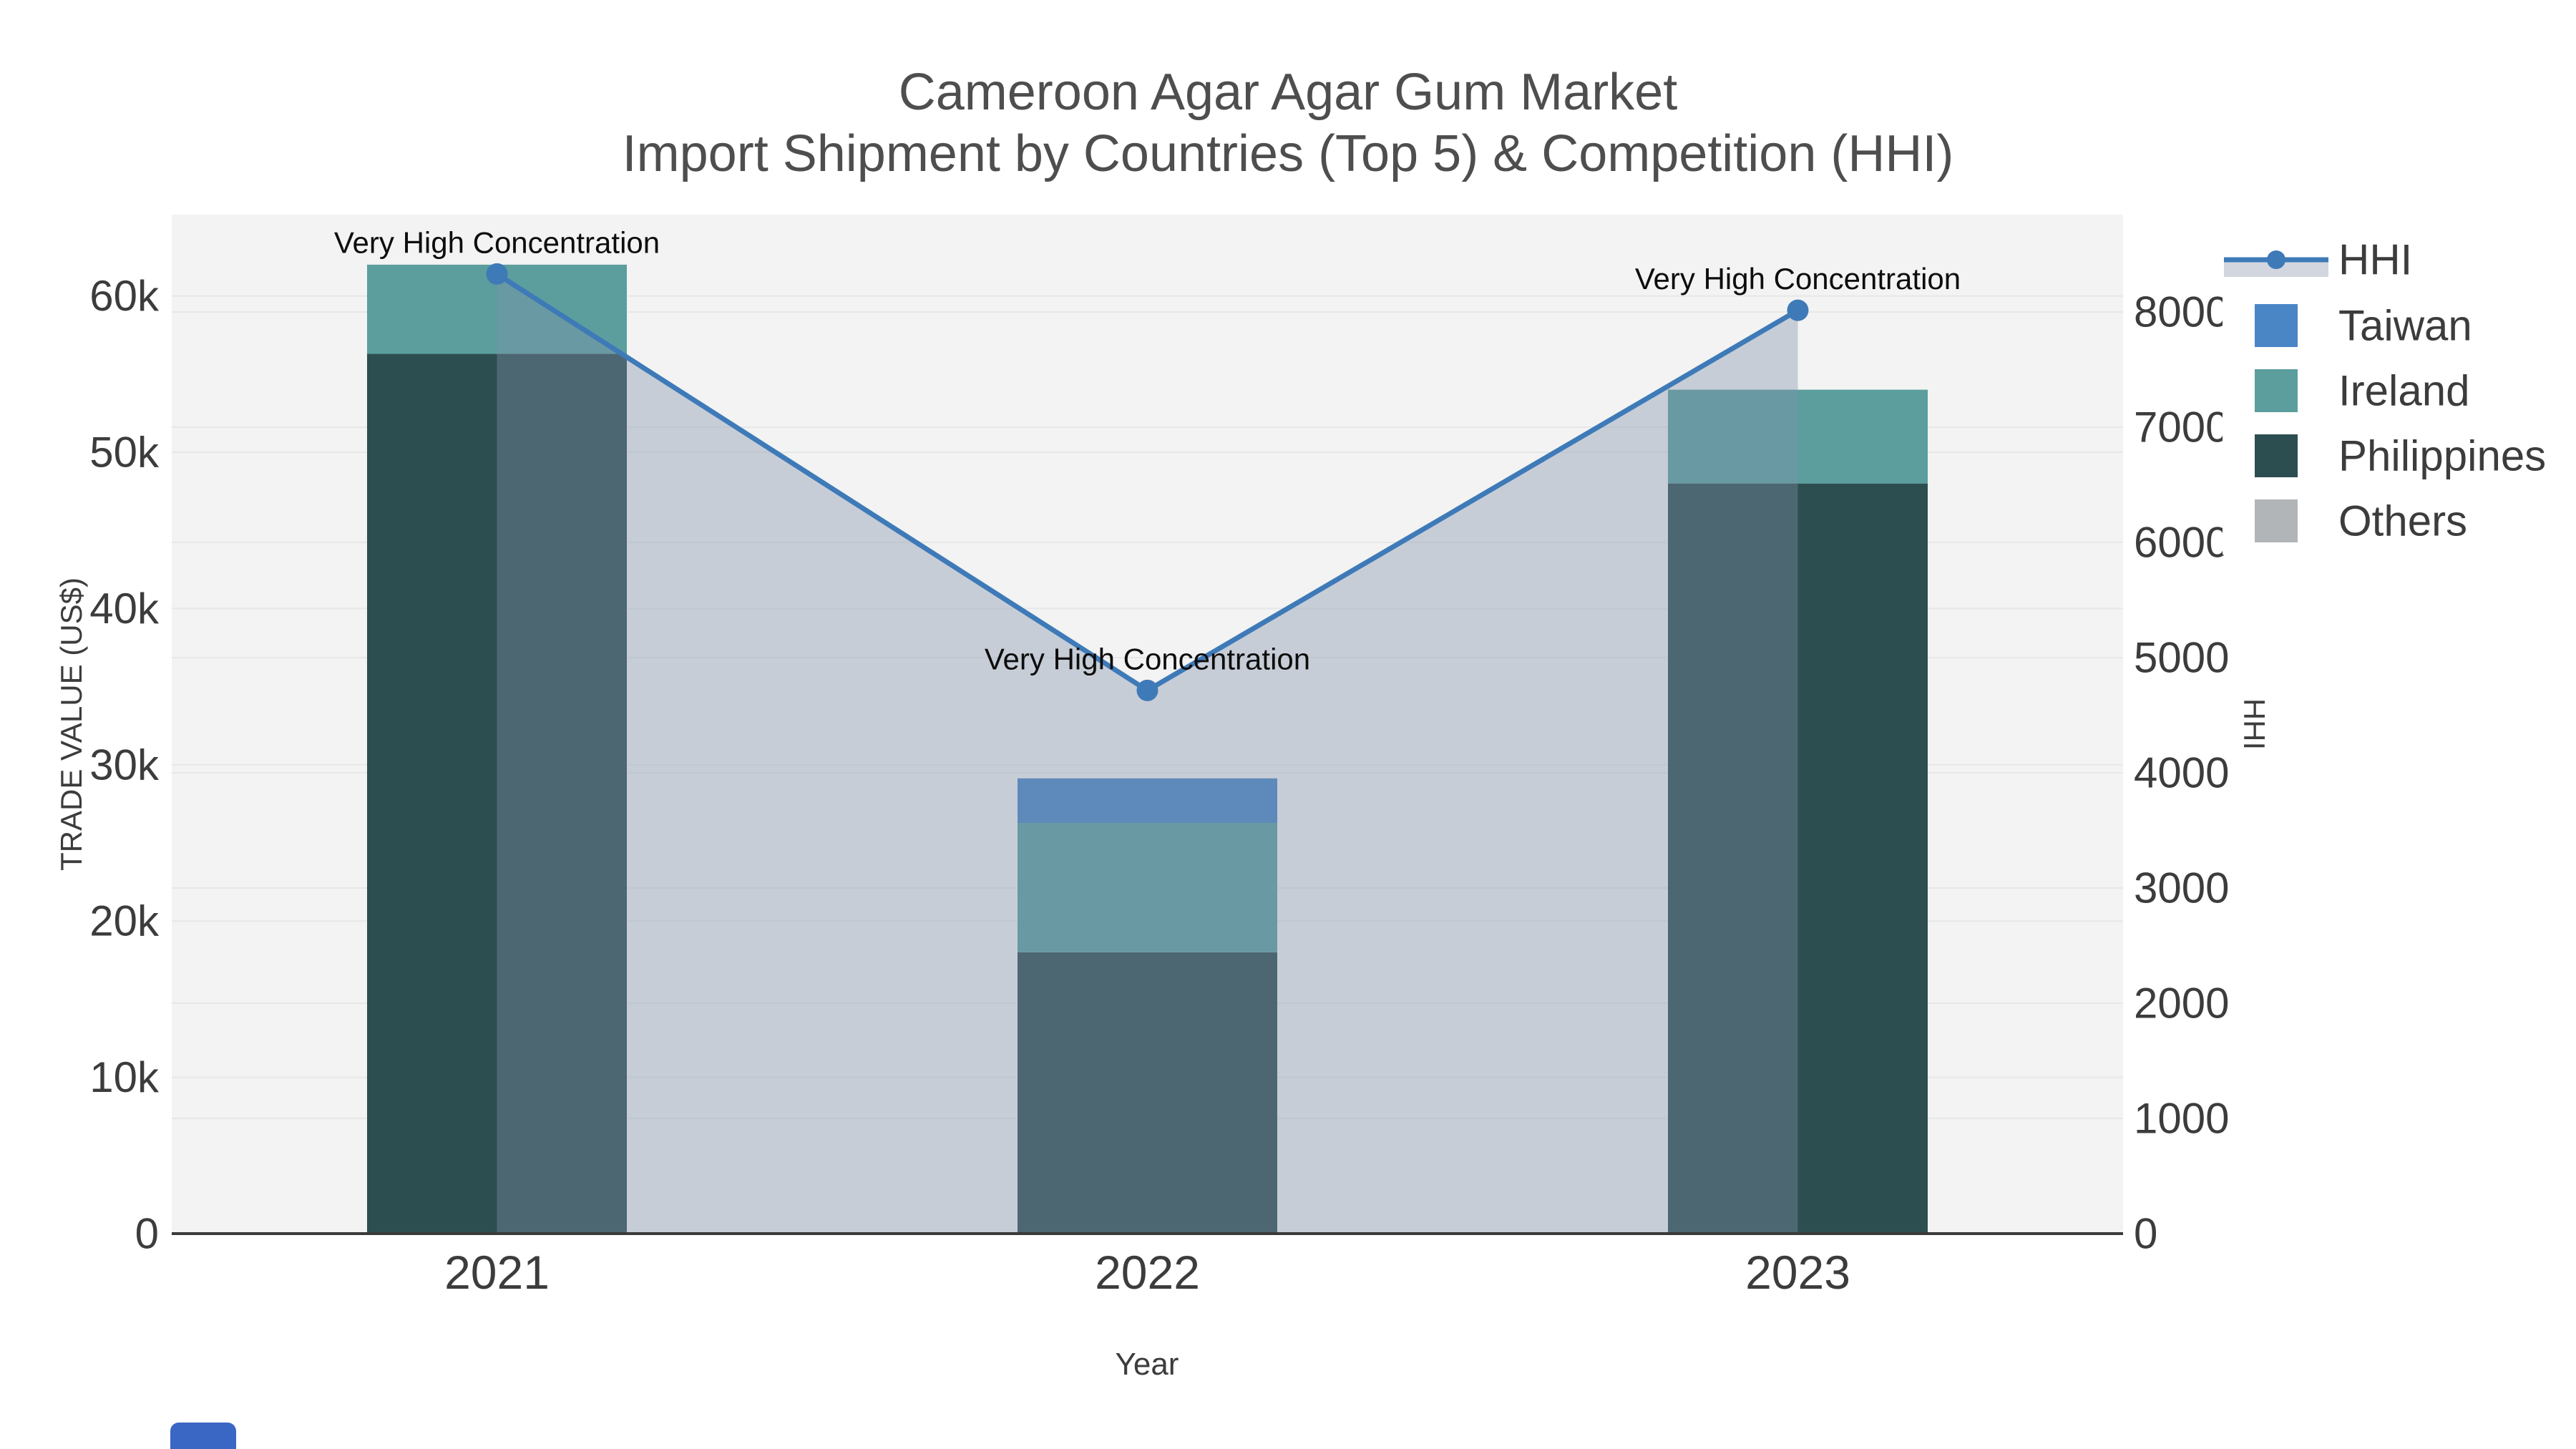  What do you see at coordinates (2181, 658) in the screenshot?
I see `right-tick-label: 5000` at bounding box center [2181, 658].